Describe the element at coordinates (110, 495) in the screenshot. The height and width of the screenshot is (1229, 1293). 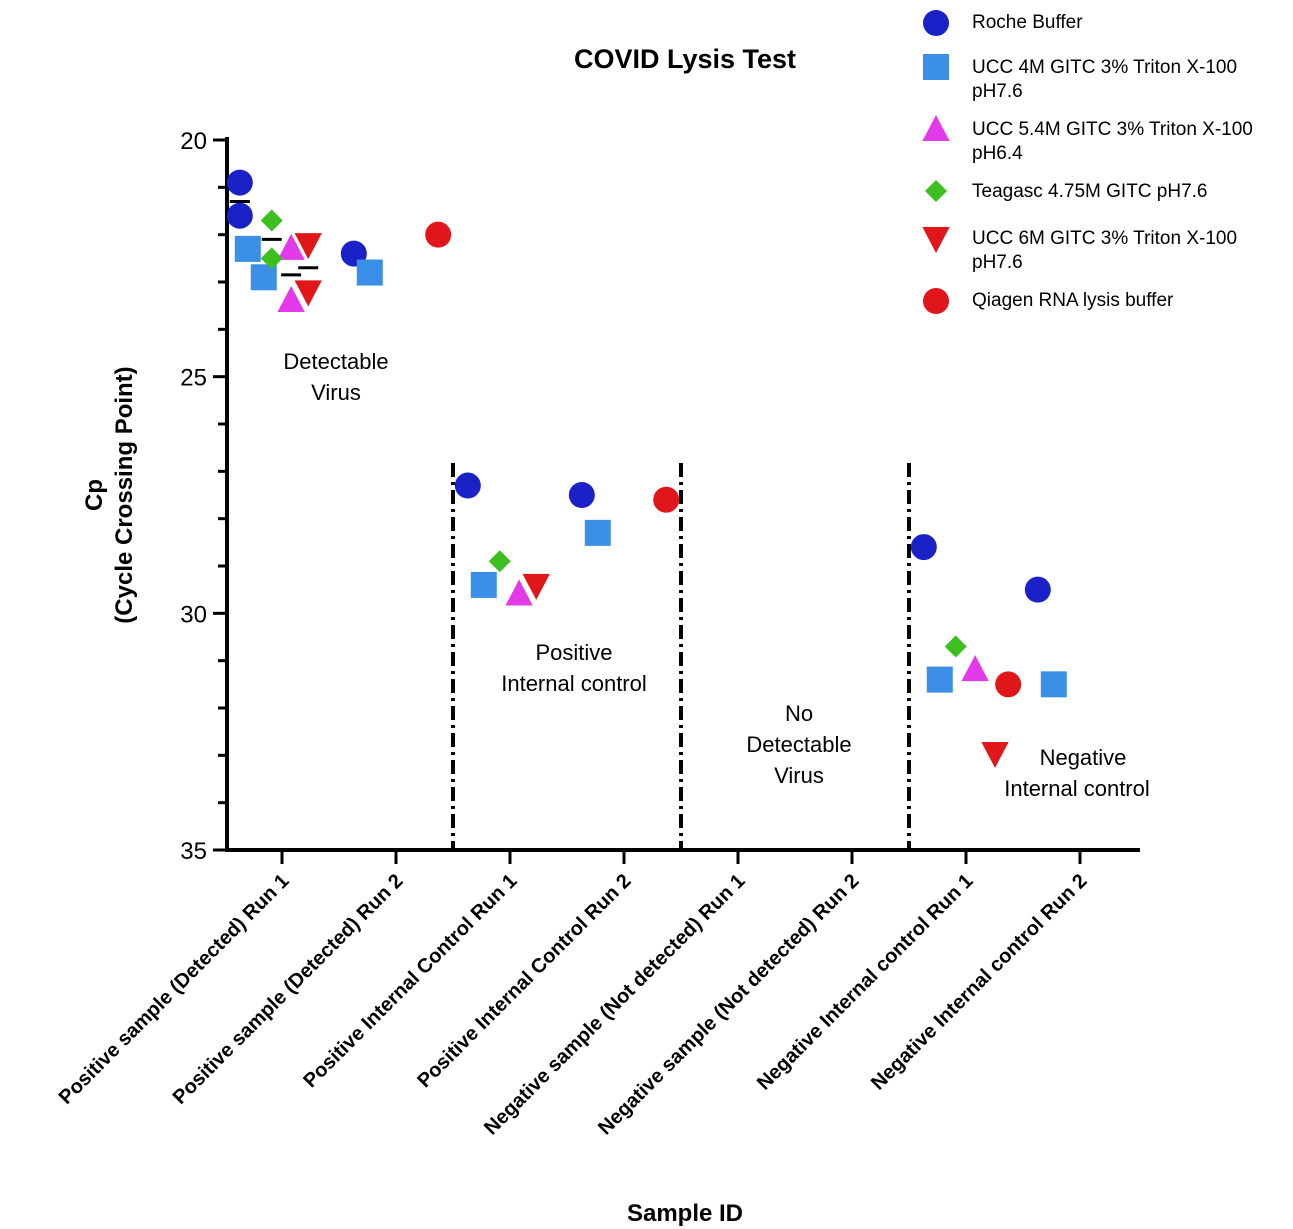
I see `y-axis-label: Cp (Cycle Crossing Point)` at that location.